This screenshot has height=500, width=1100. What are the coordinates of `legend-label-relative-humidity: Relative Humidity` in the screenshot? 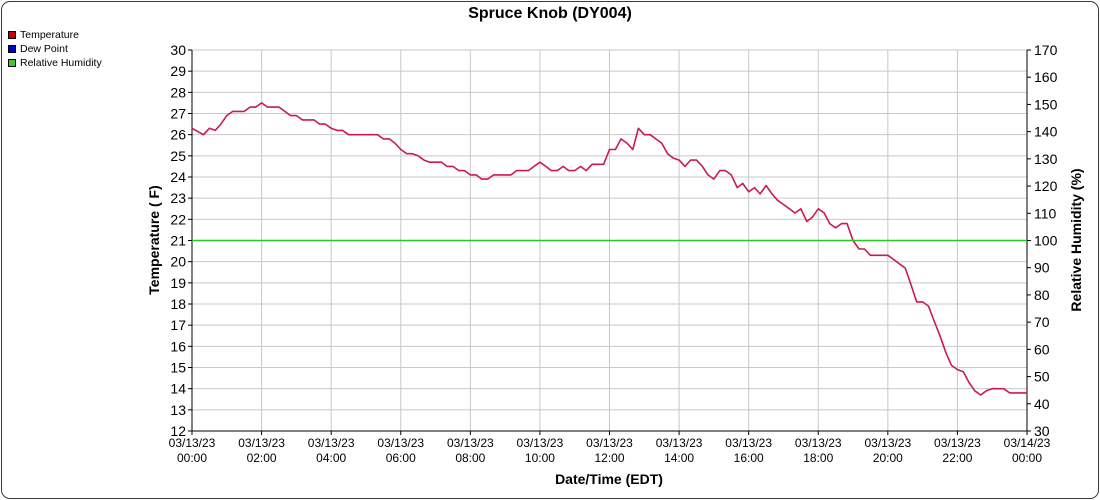 It's located at (61, 63).